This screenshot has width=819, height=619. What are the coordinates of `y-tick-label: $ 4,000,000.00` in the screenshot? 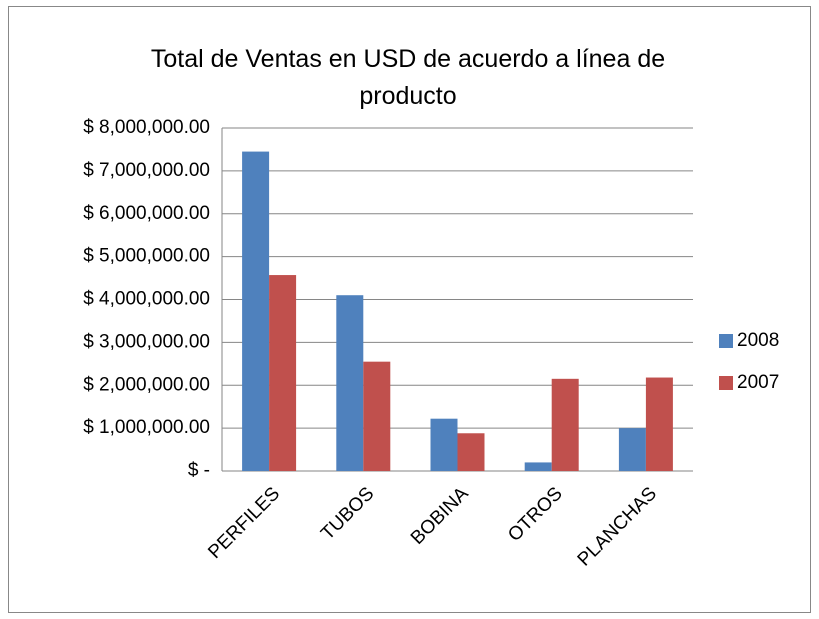 It's located at (146, 299).